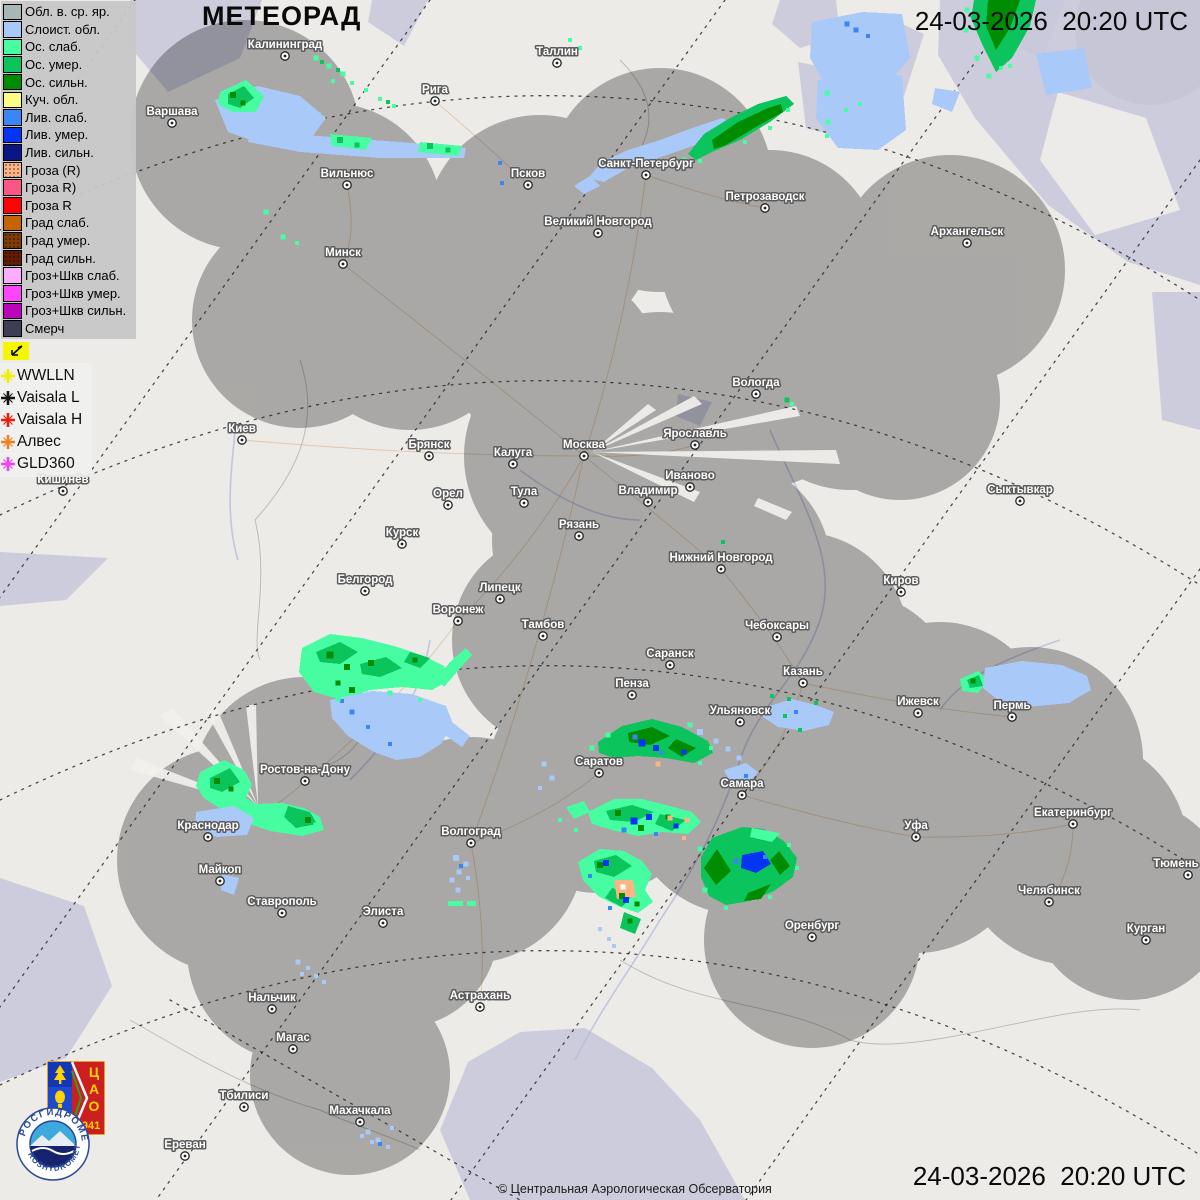  Describe the element at coordinates (742, 784) in the screenshot. I see `city-label: Самара` at that location.